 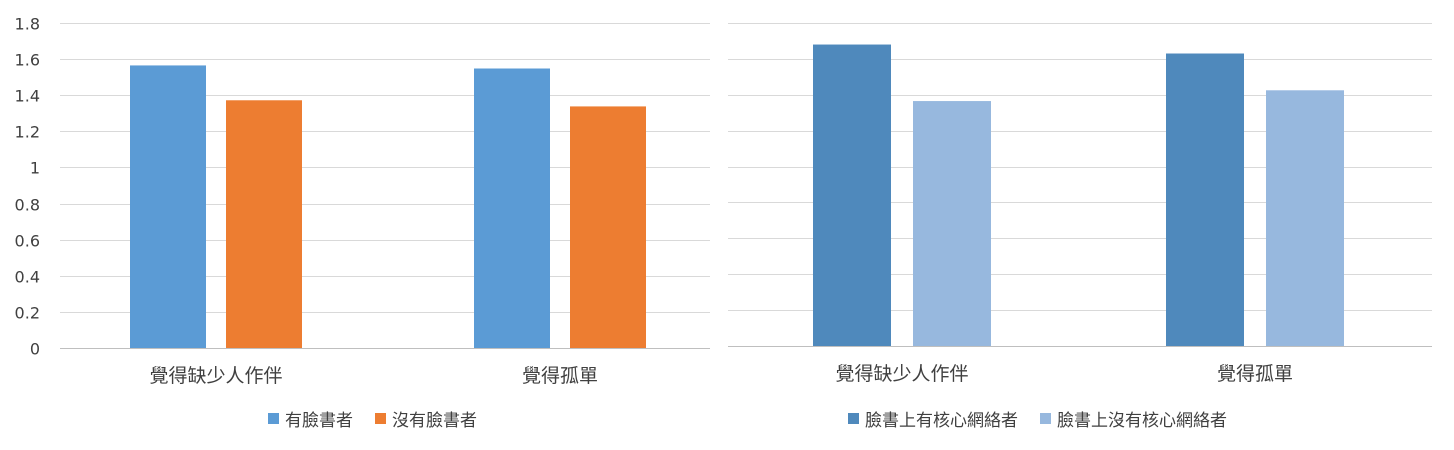 I want to click on legend-label: 沒有臉書者, so click(x=434, y=421).